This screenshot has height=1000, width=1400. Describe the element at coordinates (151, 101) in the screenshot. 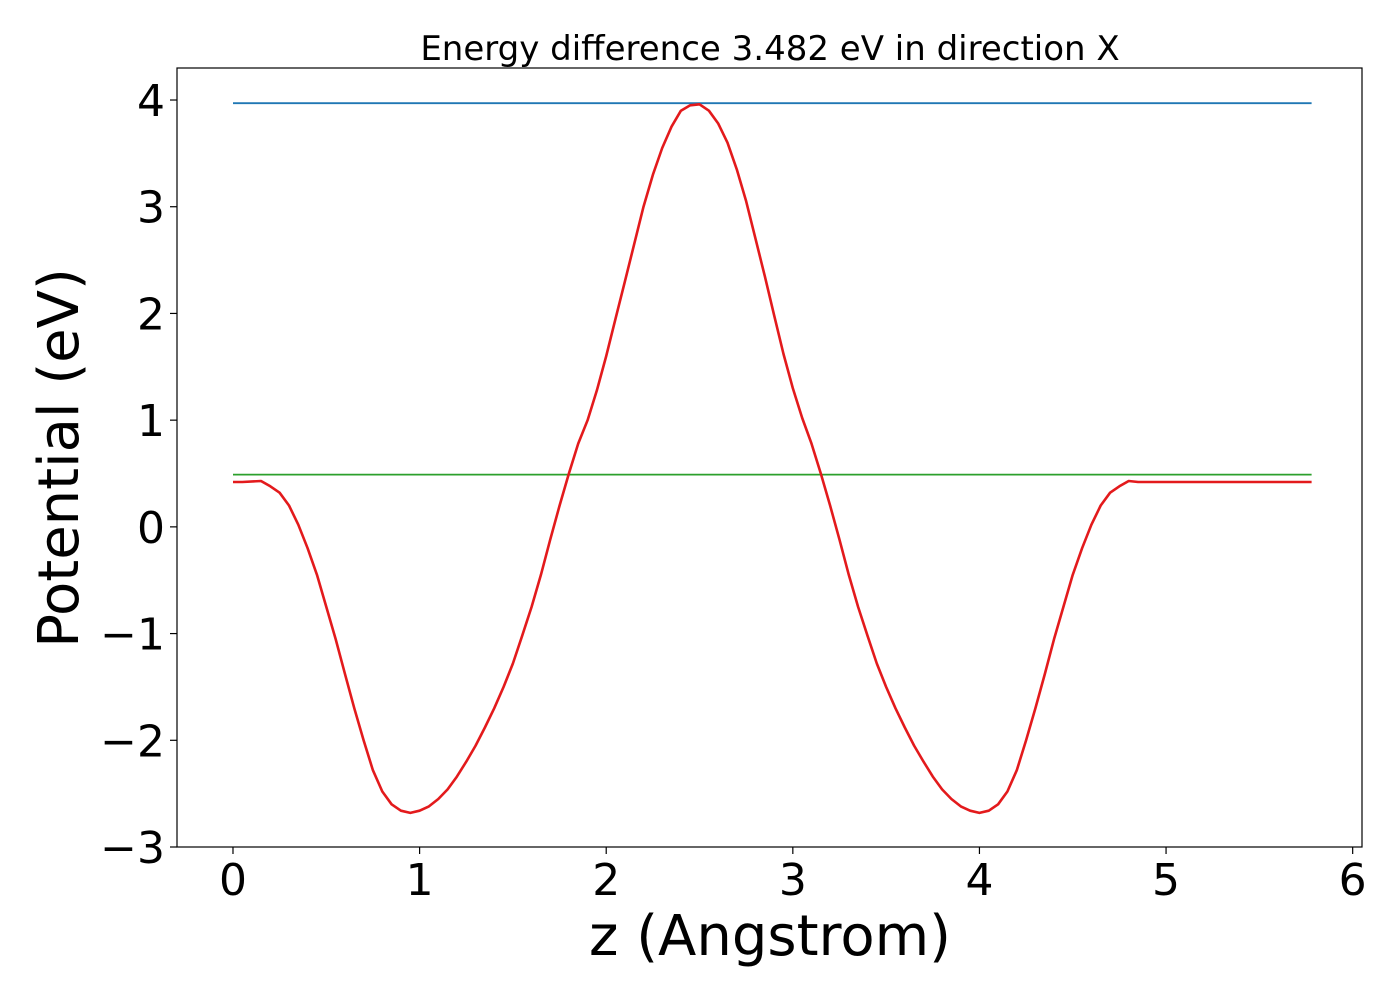

I see `y-tick-label: 4` at that location.